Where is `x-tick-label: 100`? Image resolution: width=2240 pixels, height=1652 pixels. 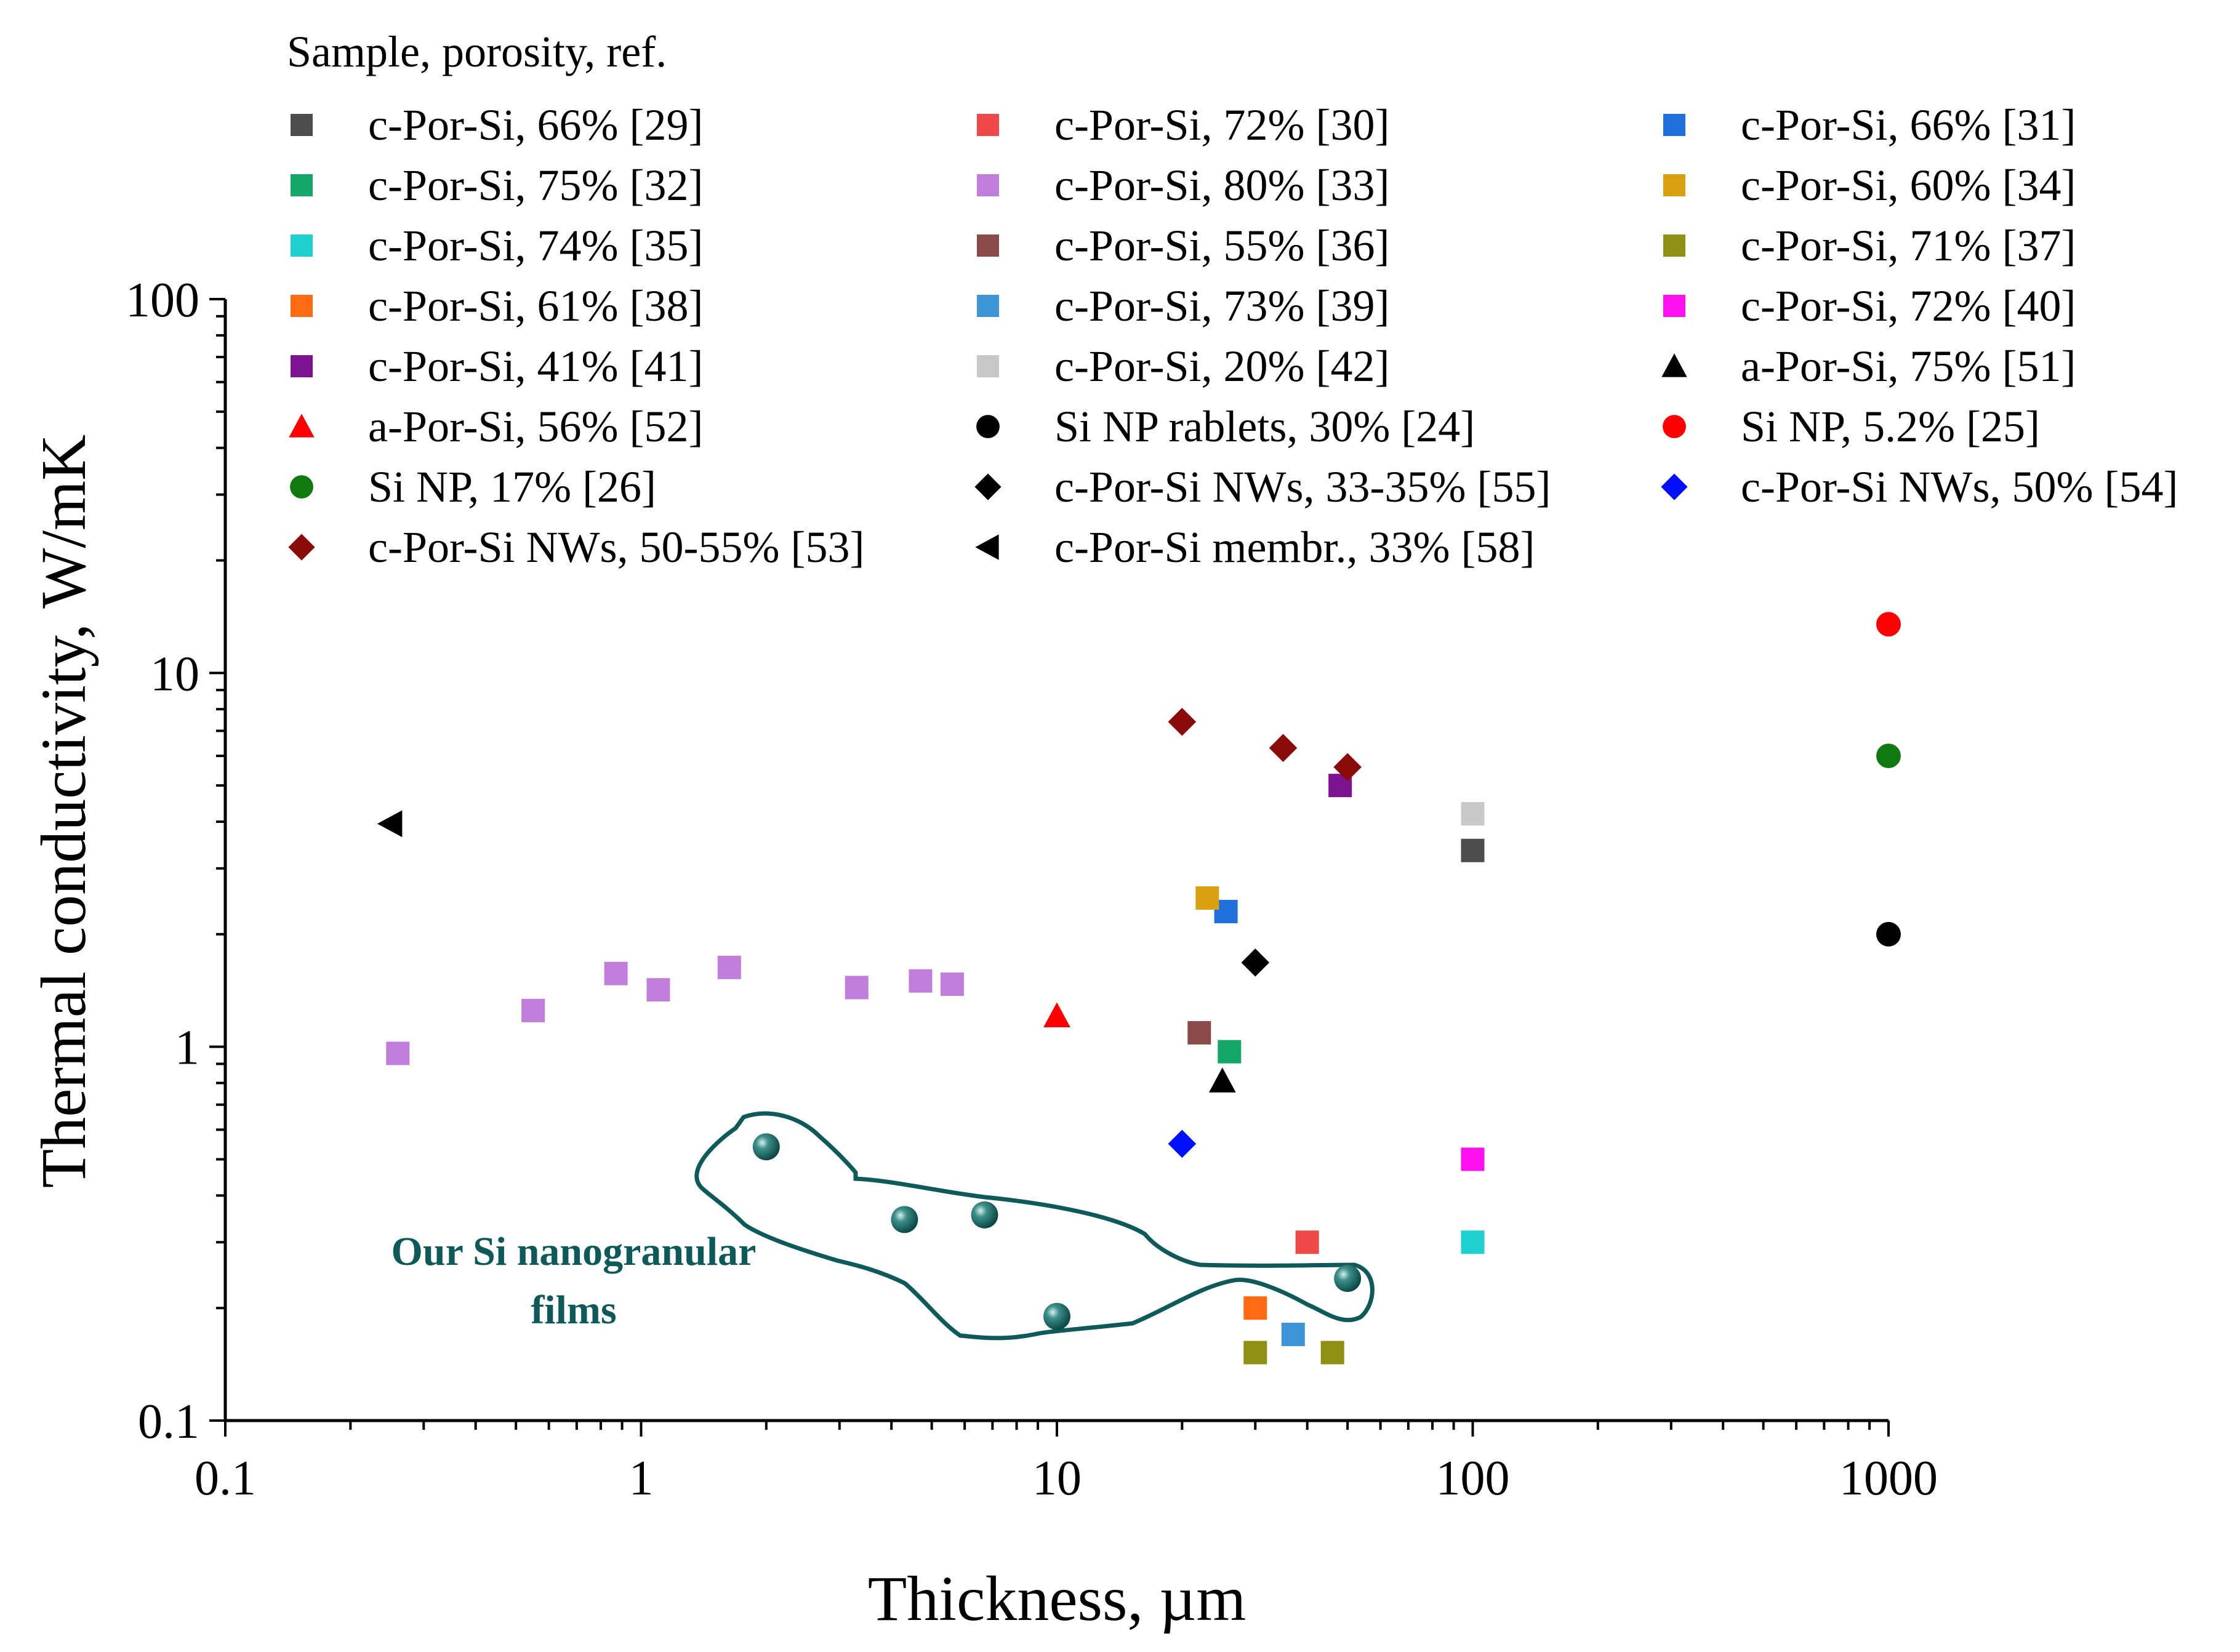
x-tick-label: 100 is located at coordinates (1473, 1478).